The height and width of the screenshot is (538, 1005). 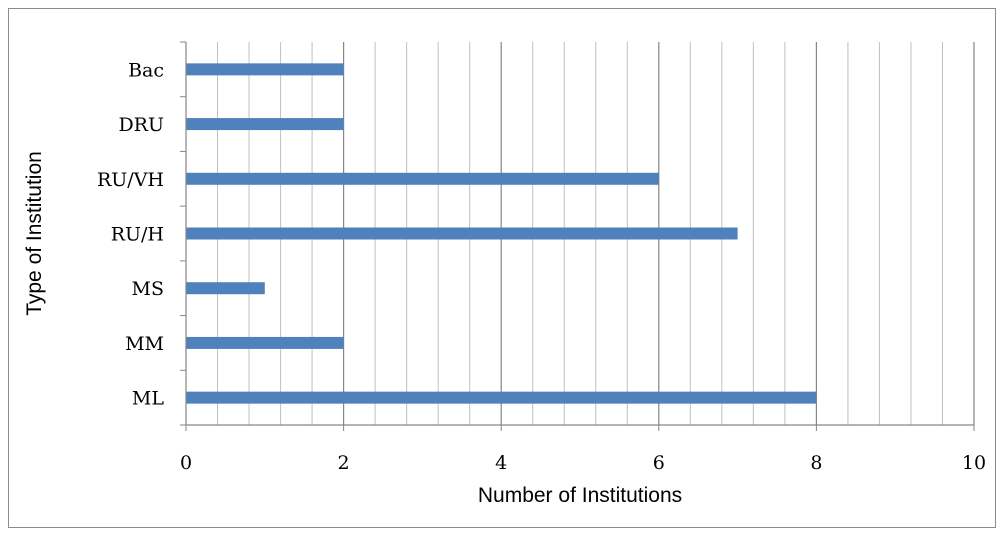 What do you see at coordinates (225, 288) in the screenshot?
I see `bar-ms` at bounding box center [225, 288].